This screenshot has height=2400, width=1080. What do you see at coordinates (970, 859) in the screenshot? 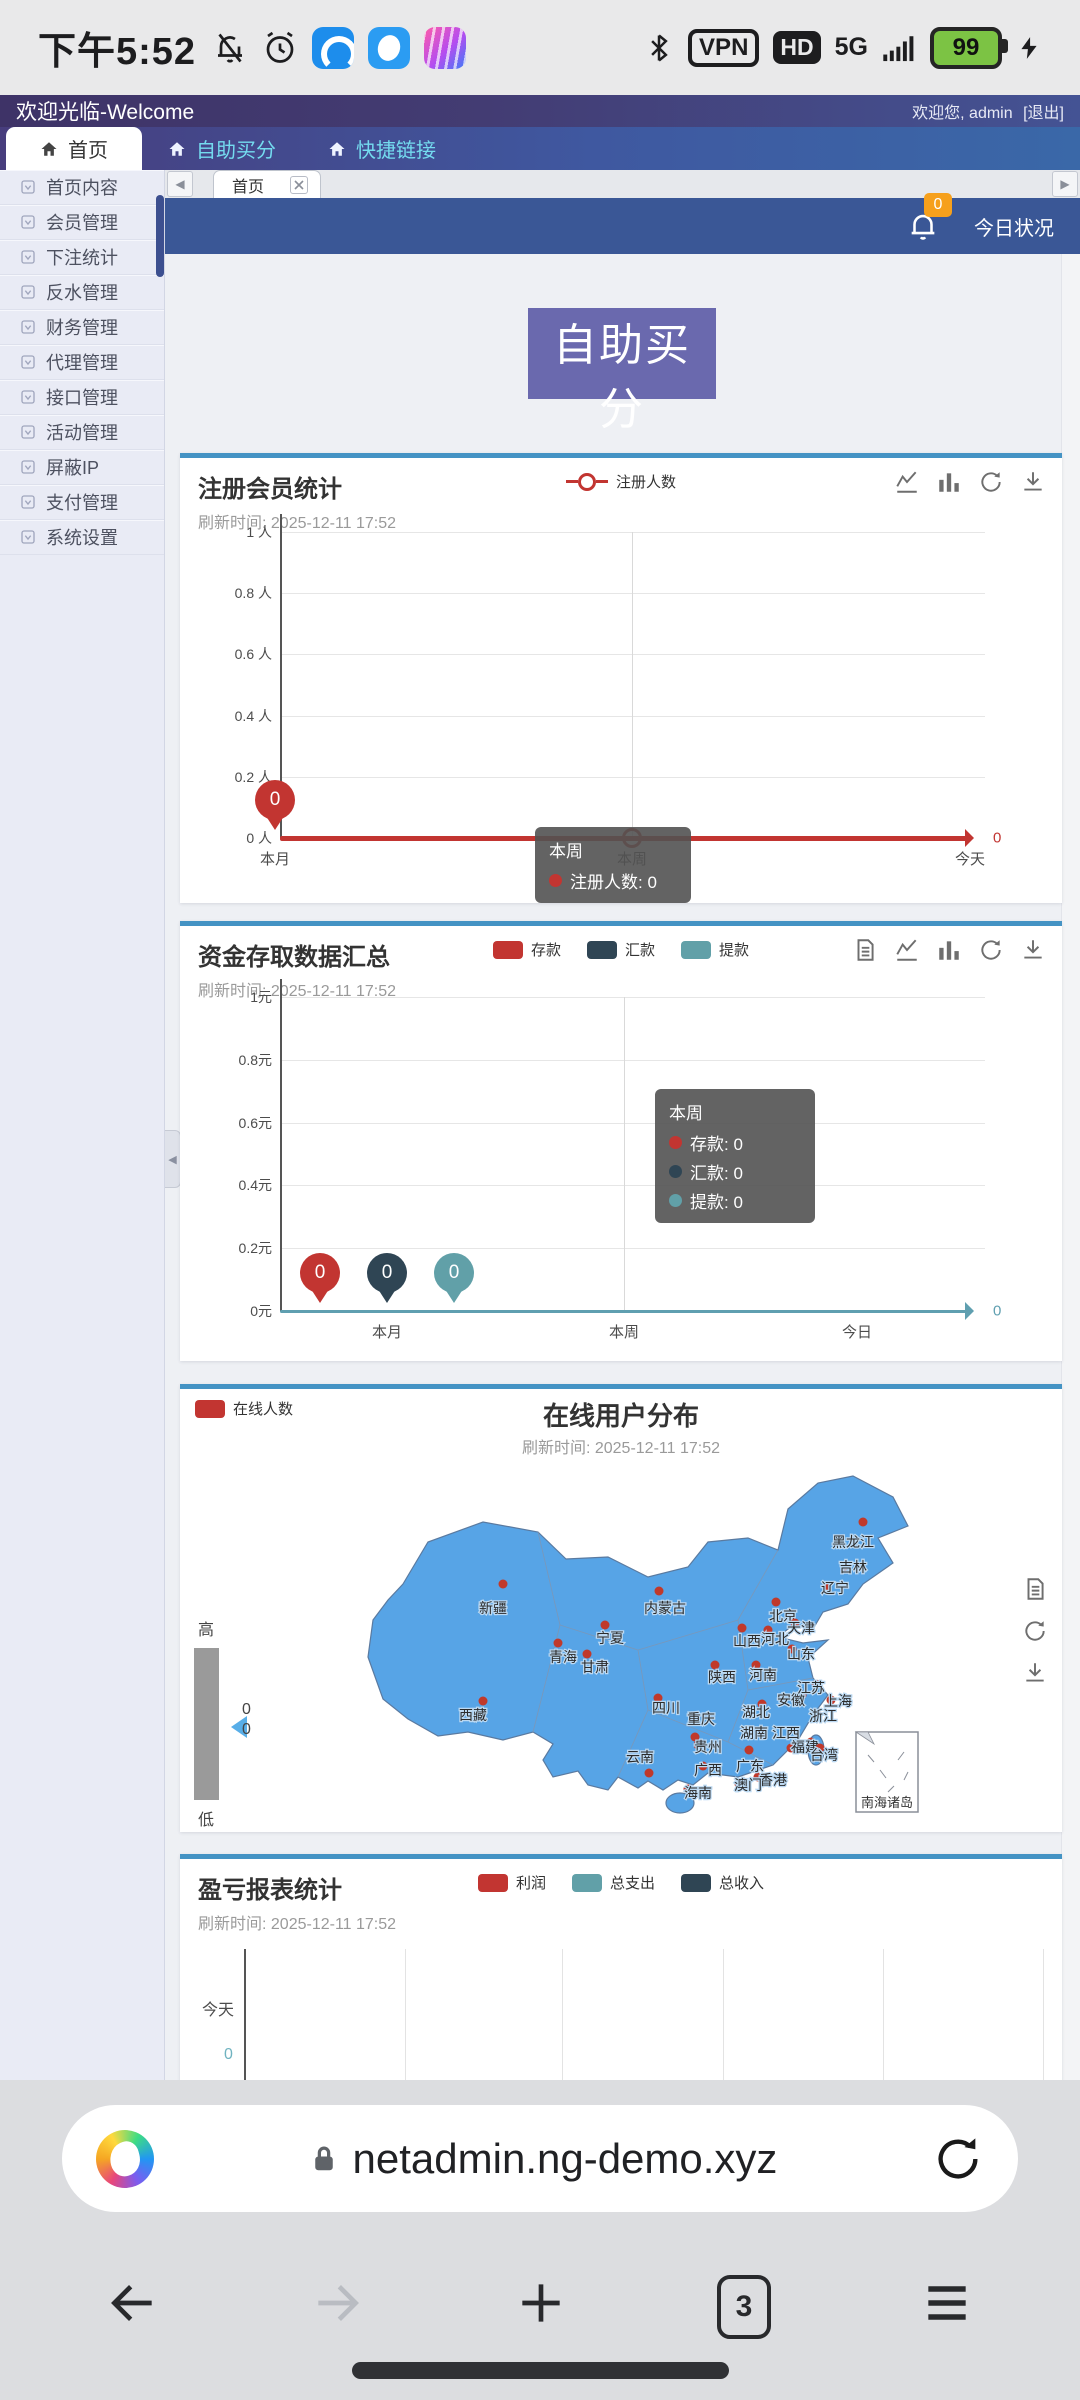
I see `x-axis-label: 今天` at bounding box center [970, 859].